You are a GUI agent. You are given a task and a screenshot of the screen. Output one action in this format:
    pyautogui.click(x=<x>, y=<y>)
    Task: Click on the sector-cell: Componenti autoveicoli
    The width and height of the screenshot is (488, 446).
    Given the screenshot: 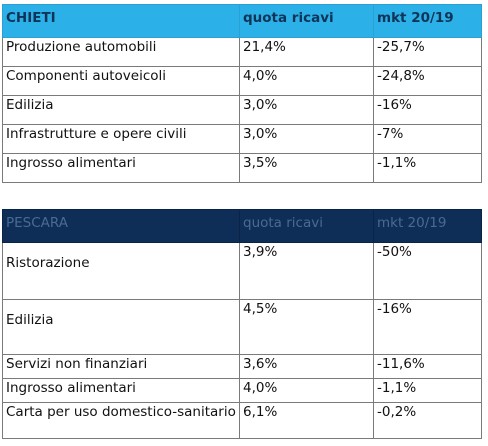 What is the action you would take?
    pyautogui.click(x=121, y=81)
    